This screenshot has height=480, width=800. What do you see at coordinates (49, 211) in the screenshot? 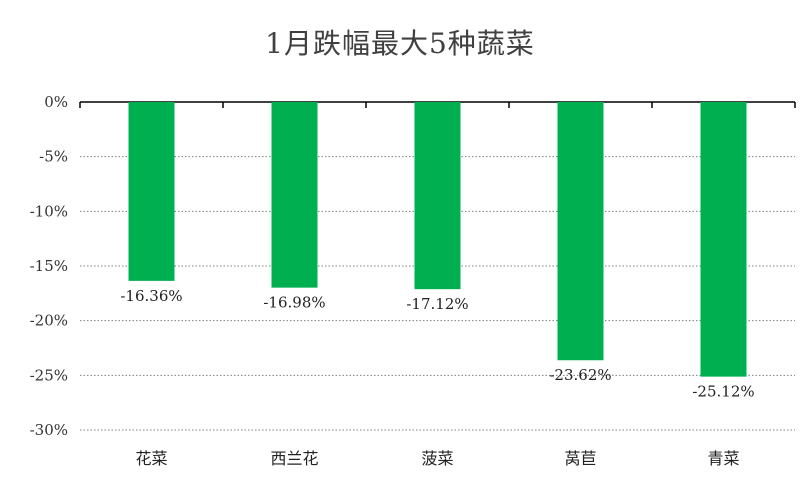
I see `y-tick-label: -10%` at bounding box center [49, 211].